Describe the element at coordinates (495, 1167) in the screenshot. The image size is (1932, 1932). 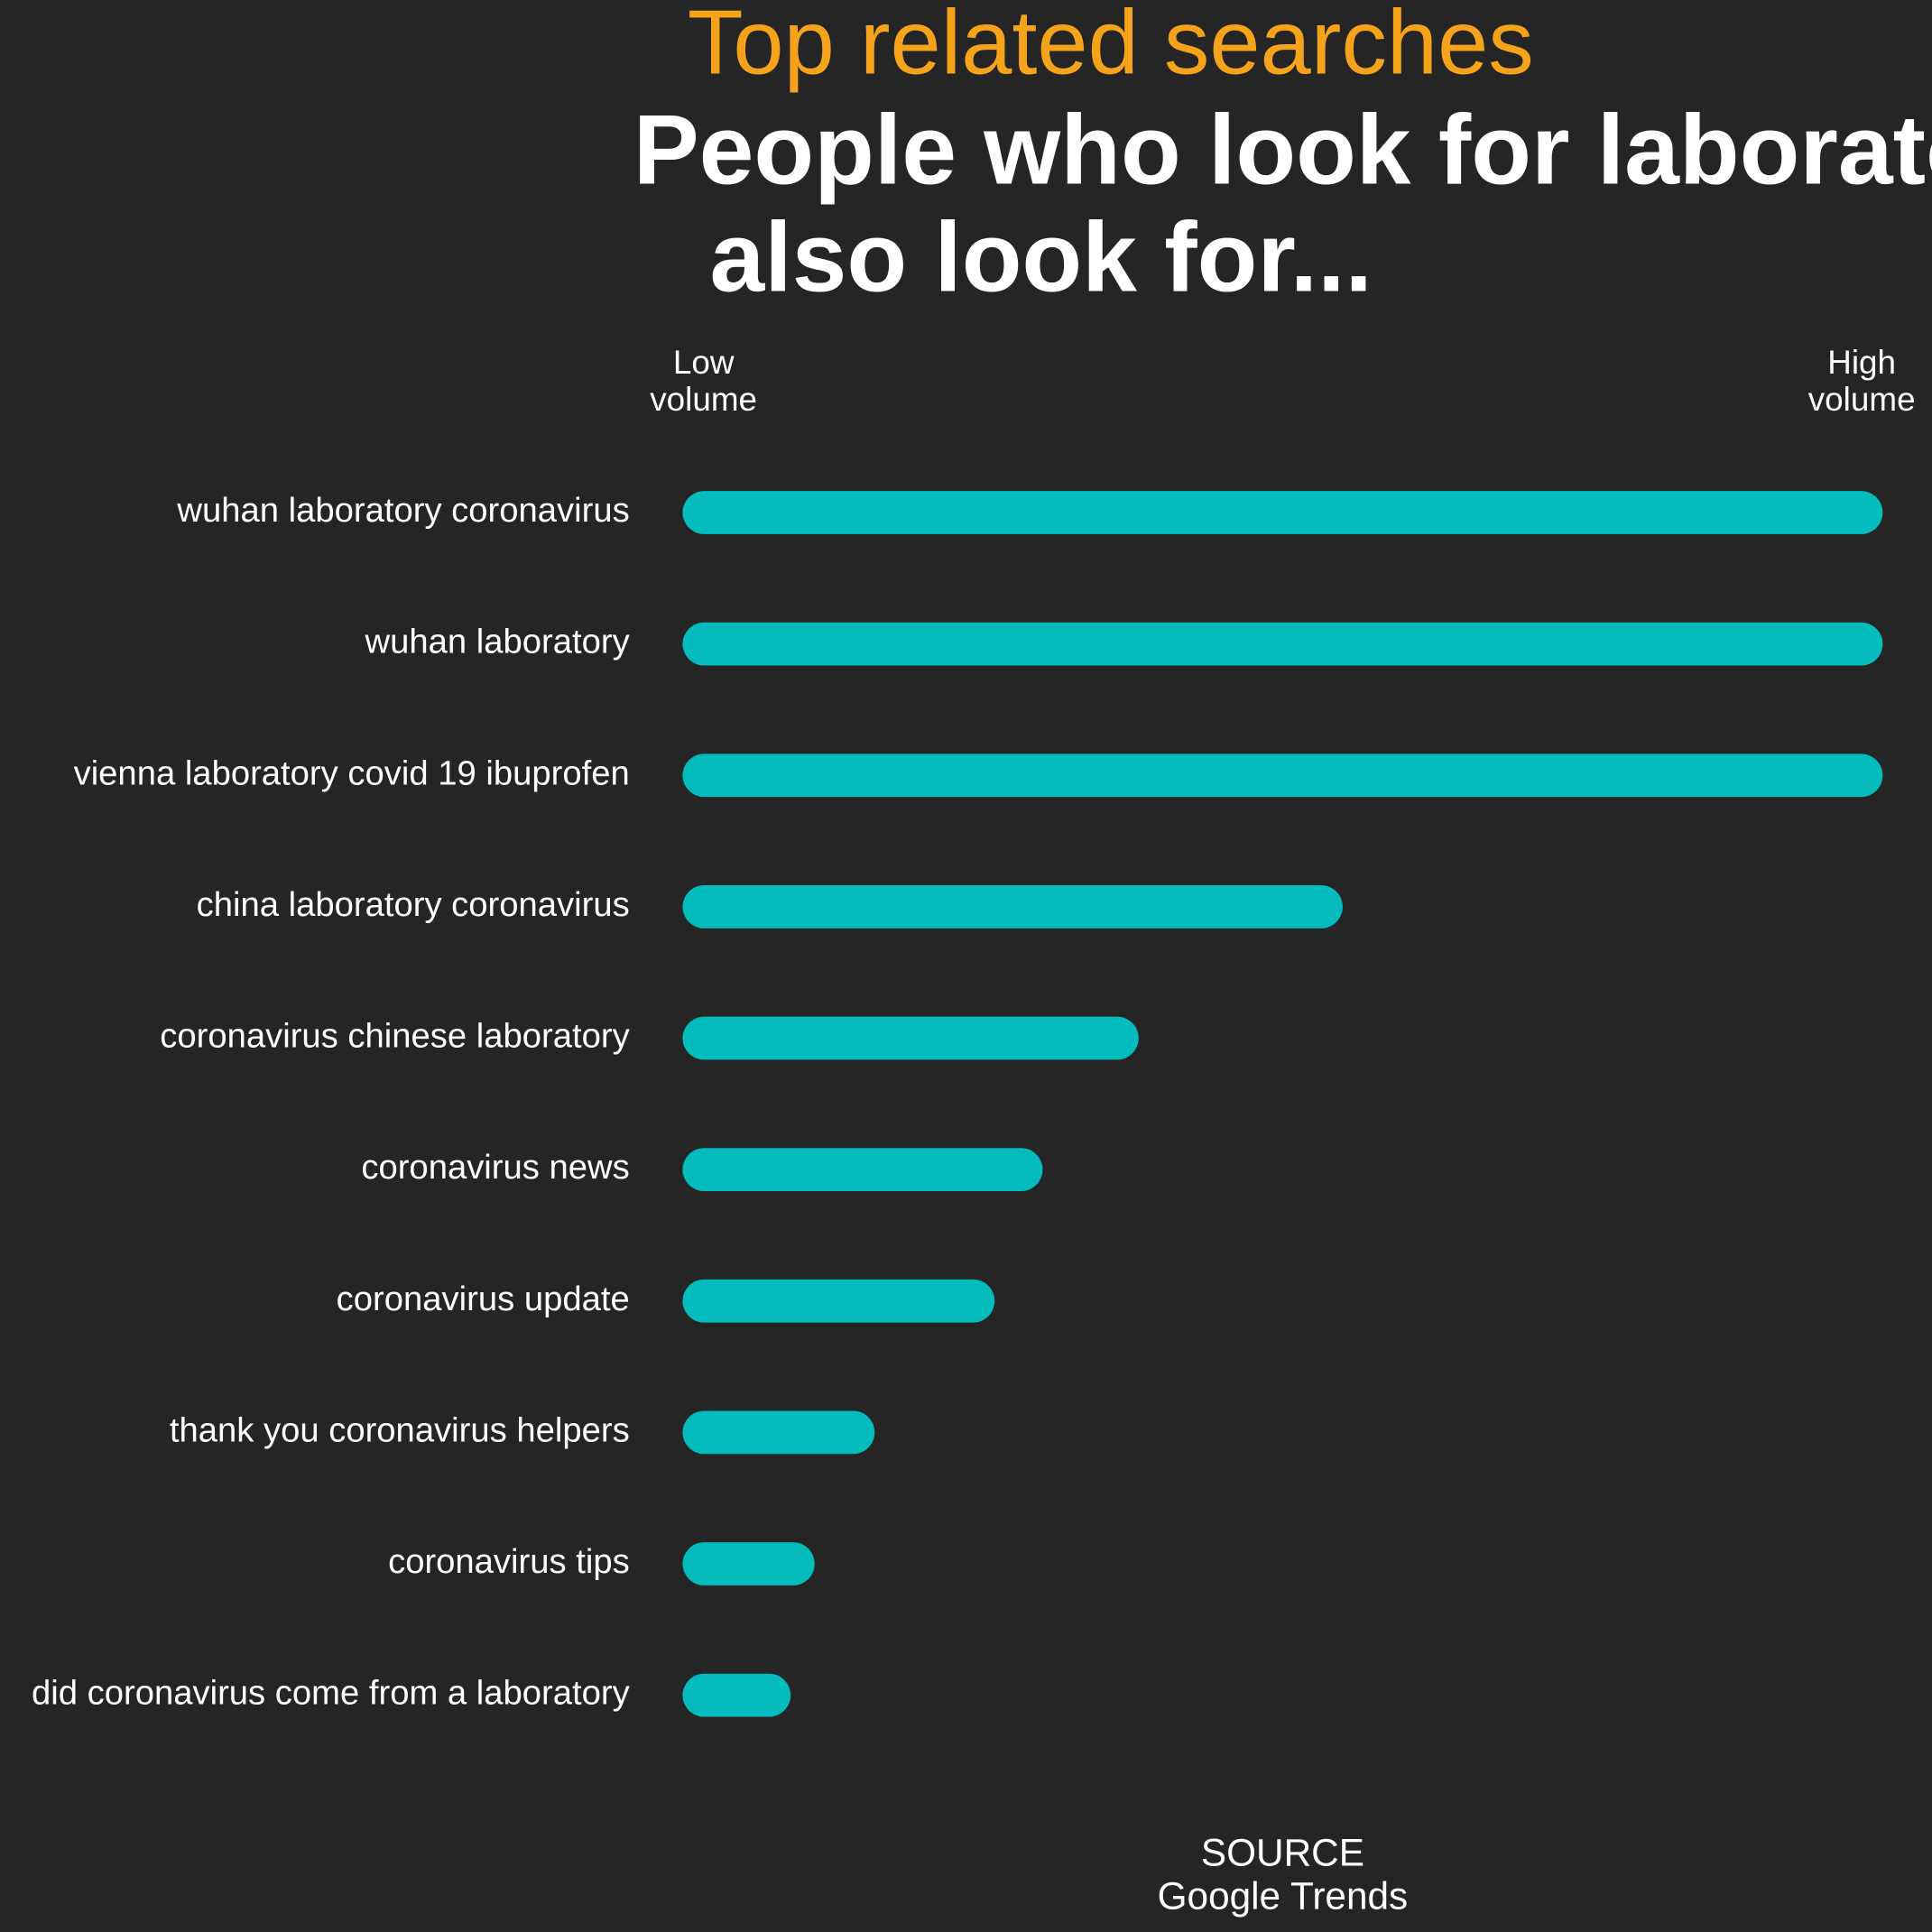
I see `category-label: coronavirus news` at that location.